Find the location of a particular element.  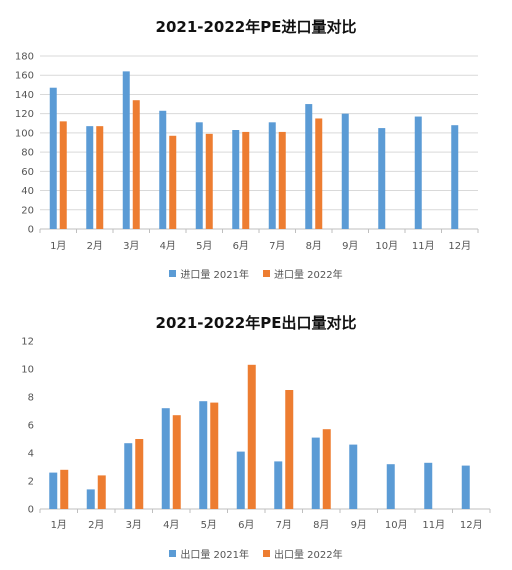

export-xtick-label: 5月 is located at coordinates (209, 525).